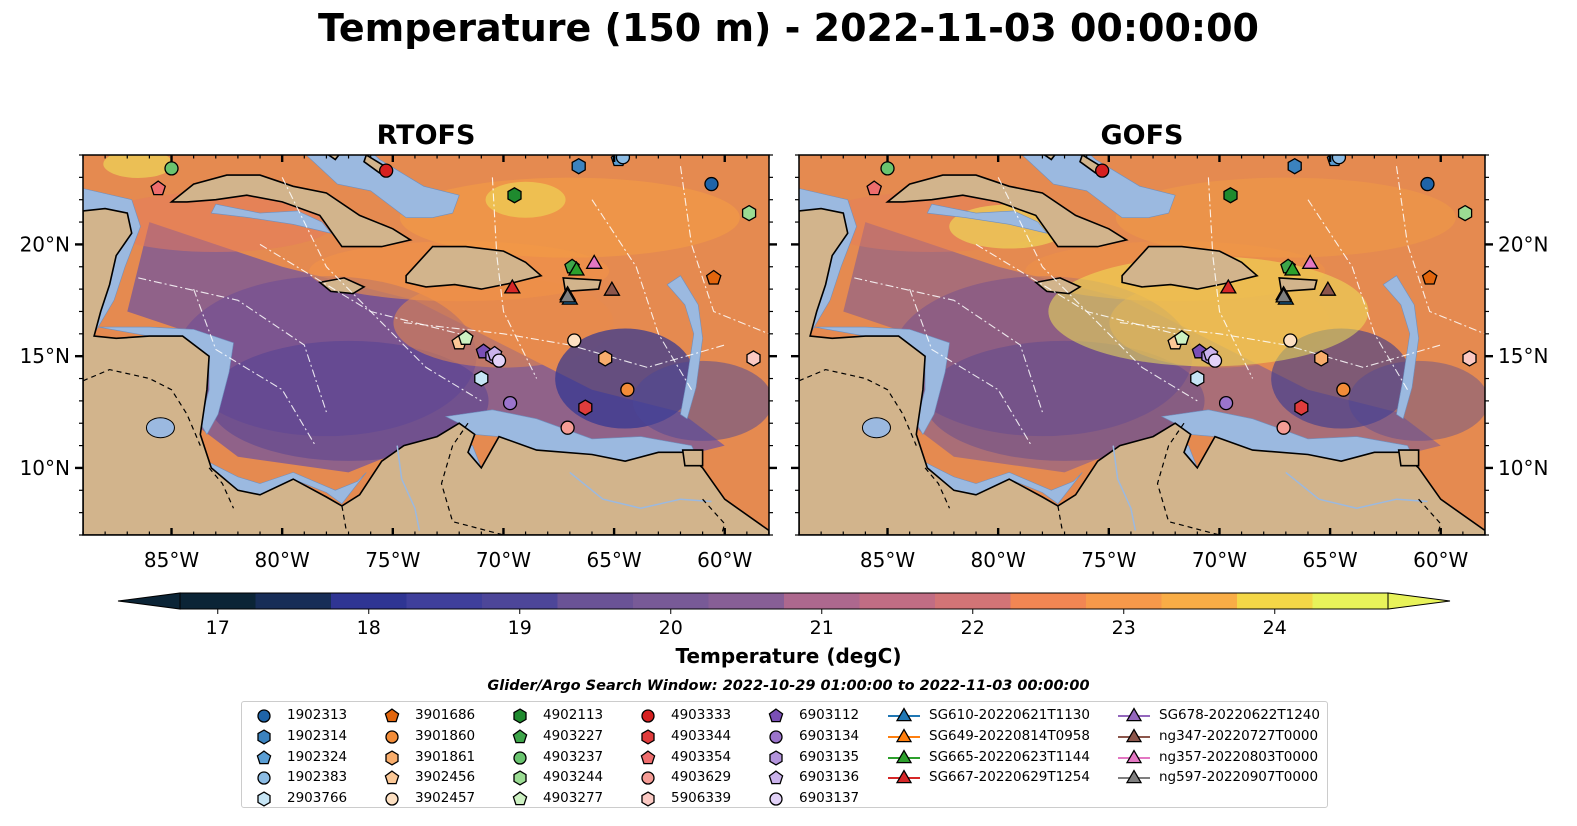 This screenshot has width=1577, height=826. I want to click on lake-nicaragua, so click(160, 428).